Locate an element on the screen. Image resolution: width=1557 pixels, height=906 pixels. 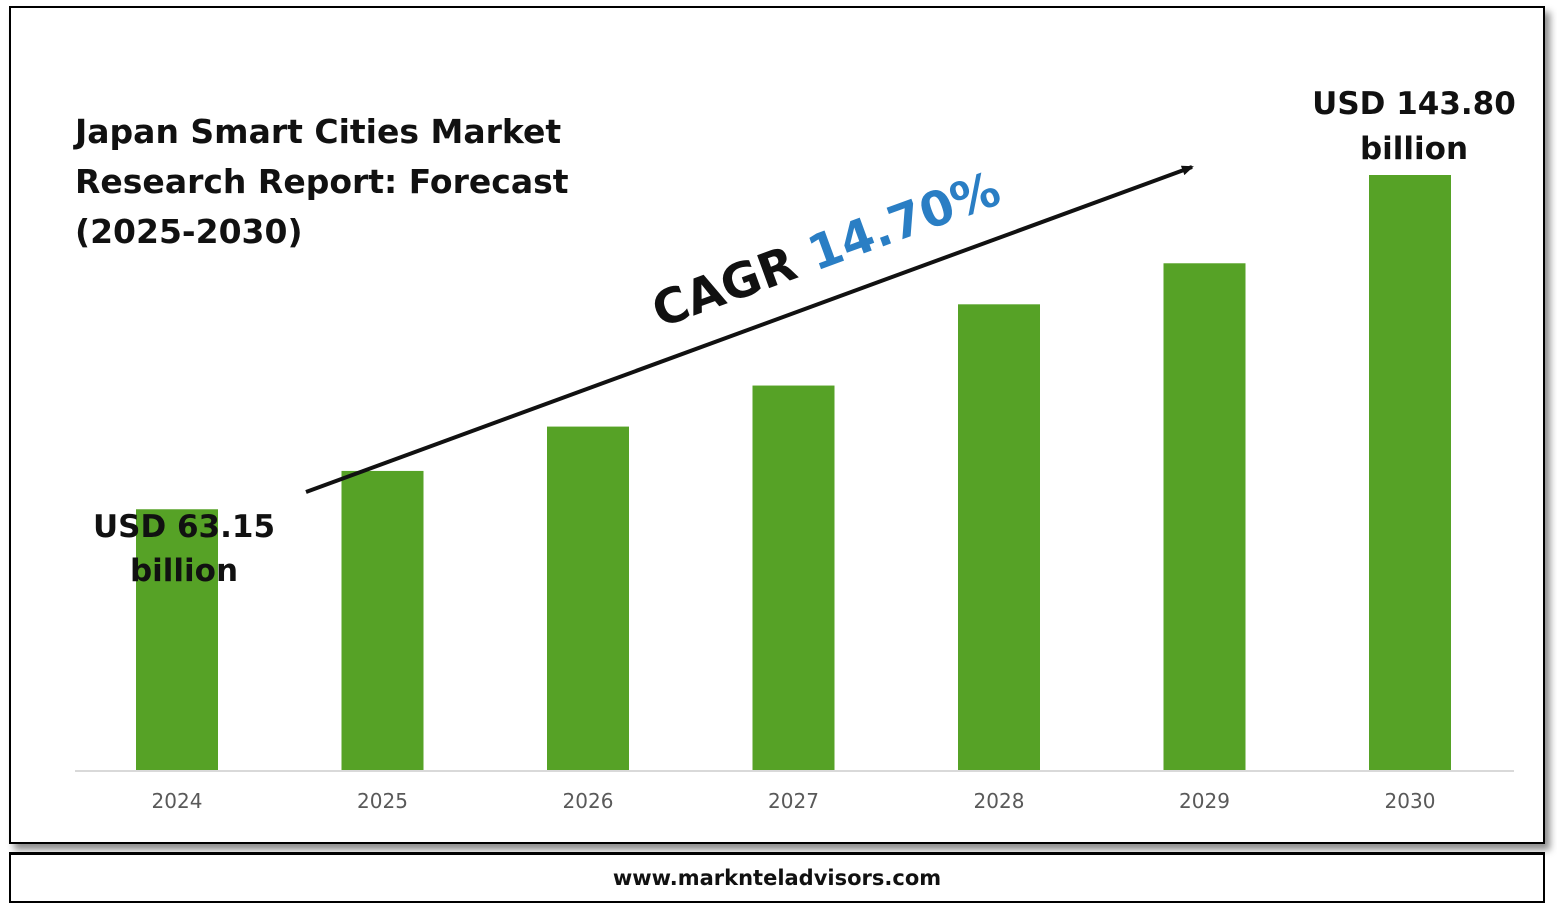
title-line-3: (2025-2030) is located at coordinates (189, 231).